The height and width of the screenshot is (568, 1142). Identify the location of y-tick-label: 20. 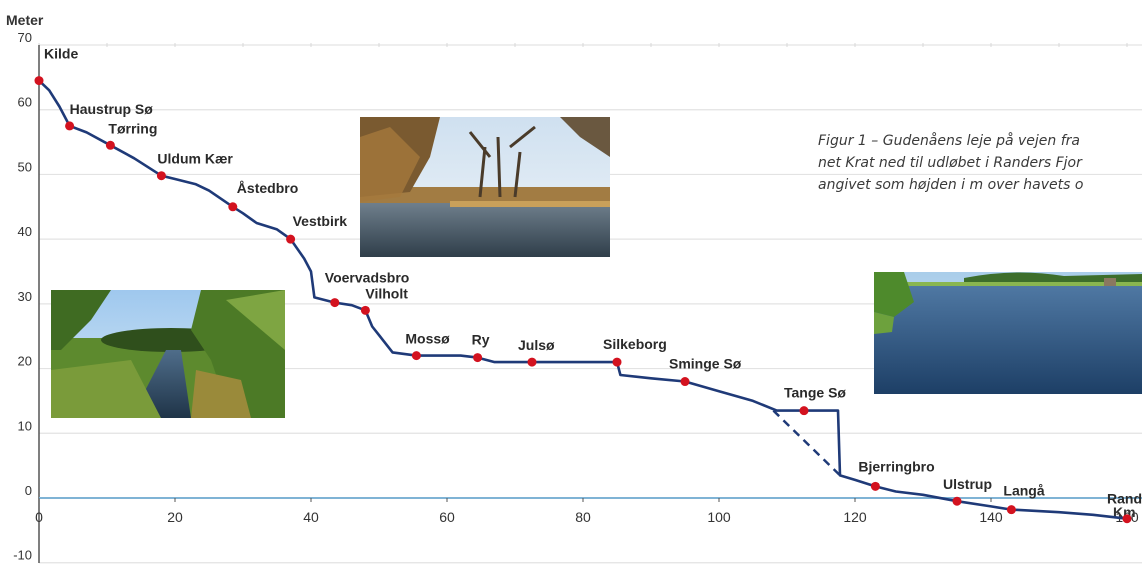
(25, 361).